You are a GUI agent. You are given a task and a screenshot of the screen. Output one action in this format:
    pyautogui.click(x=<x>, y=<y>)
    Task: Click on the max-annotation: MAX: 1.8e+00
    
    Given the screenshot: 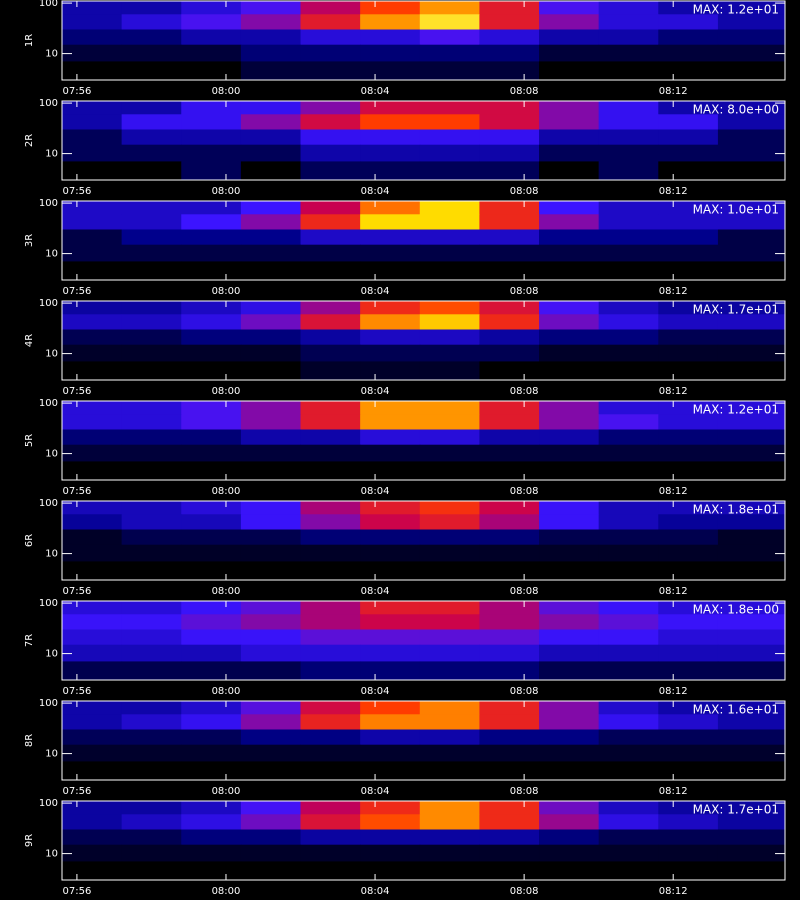 What is the action you would take?
    pyautogui.click(x=736, y=610)
    